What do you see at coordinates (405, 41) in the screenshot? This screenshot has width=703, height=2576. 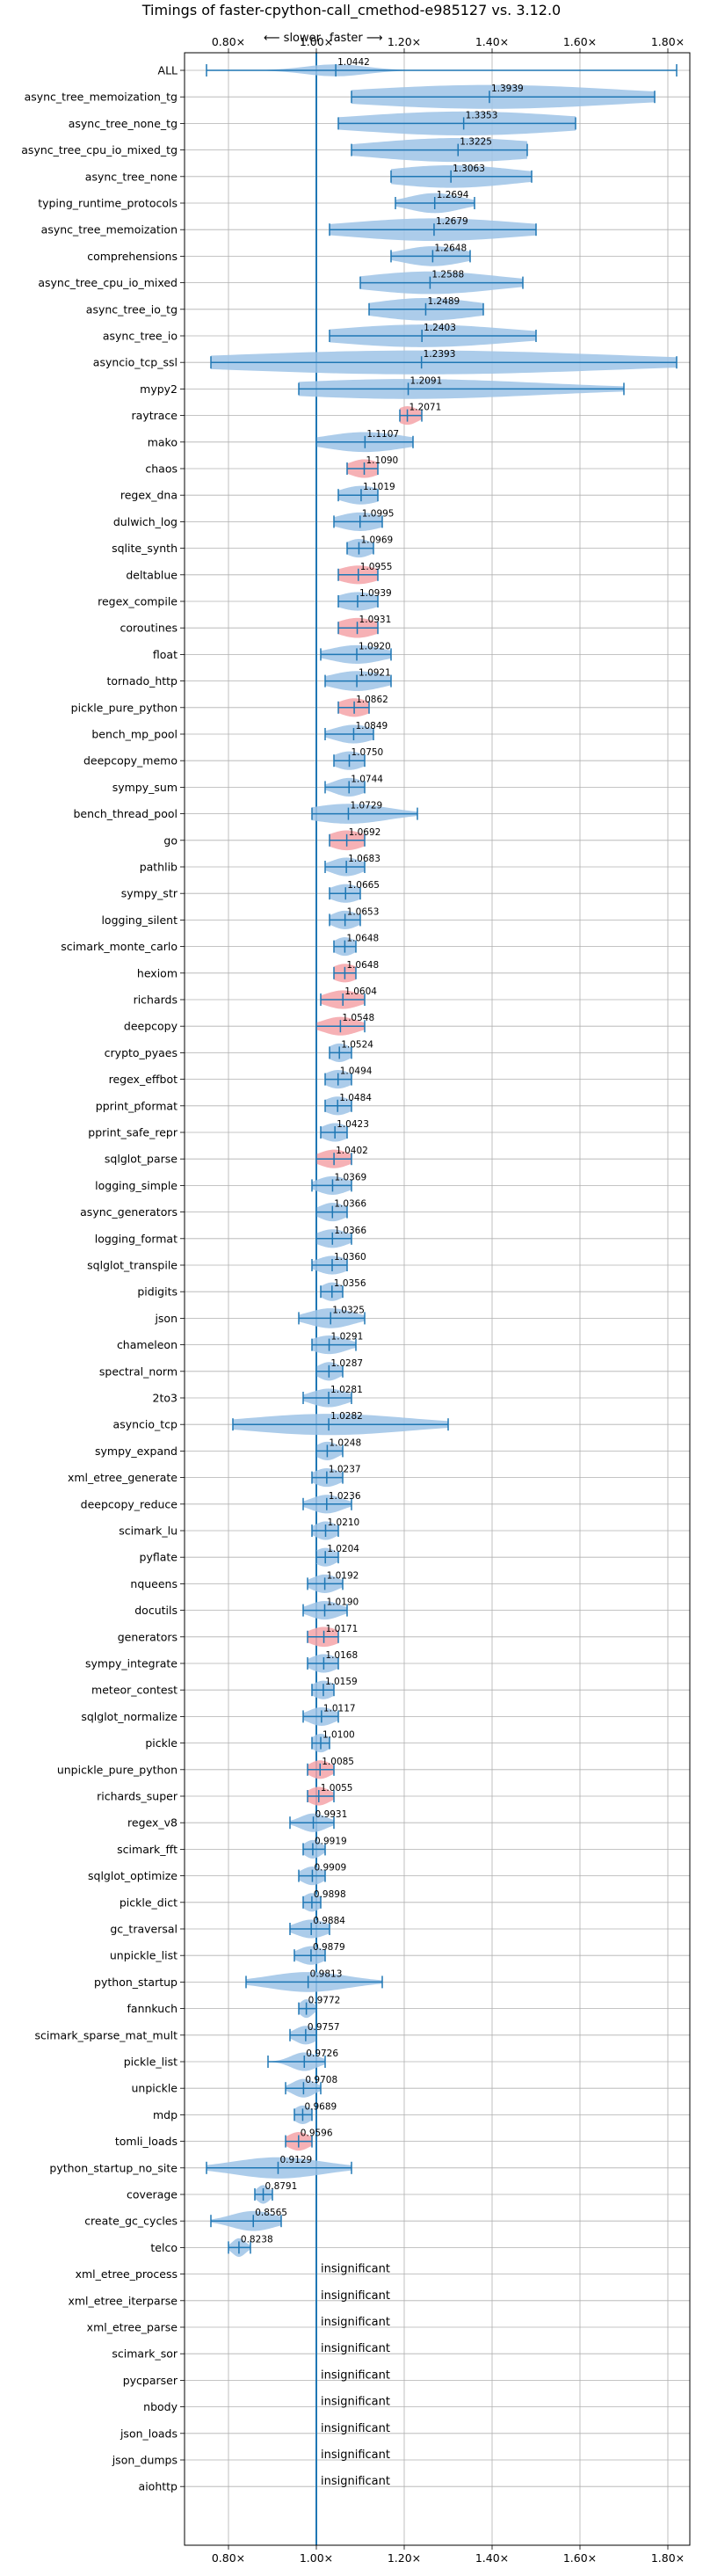 I see `x-tick-label-top: 1.20×` at bounding box center [405, 41].